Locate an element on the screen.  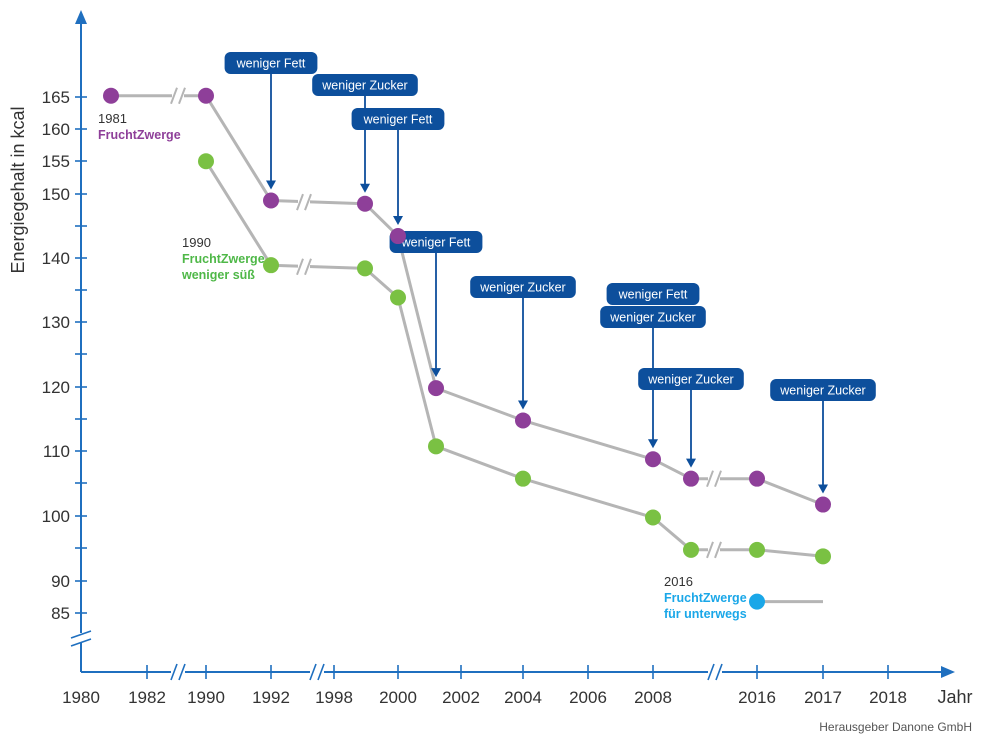
y-axis-title: Energiegehalt in kcal is located at coordinates (18, 189).